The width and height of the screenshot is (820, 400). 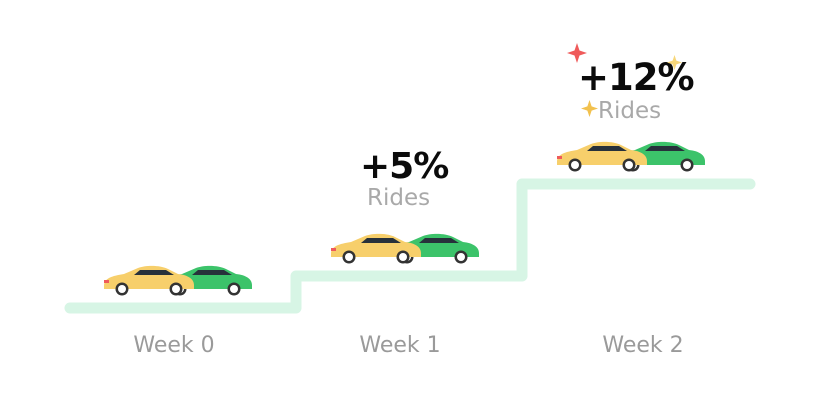 What do you see at coordinates (643, 345) in the screenshot?
I see `week-label-2: Week 2` at bounding box center [643, 345].